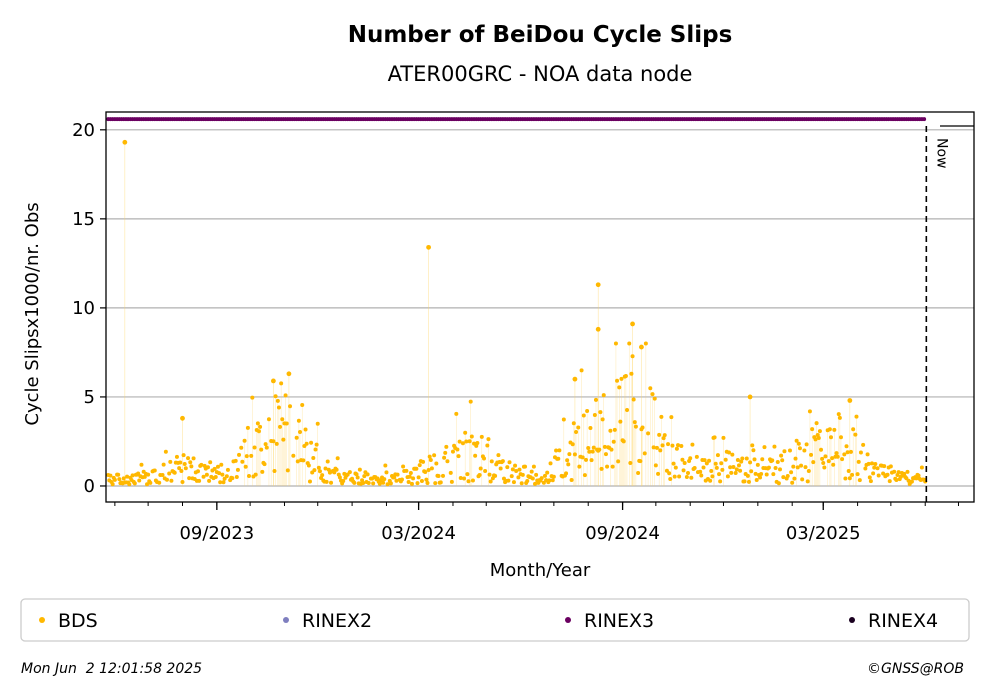 The image size is (993, 699). Describe the element at coordinates (924, 119) in the screenshot. I see `rinex3-point` at that location.